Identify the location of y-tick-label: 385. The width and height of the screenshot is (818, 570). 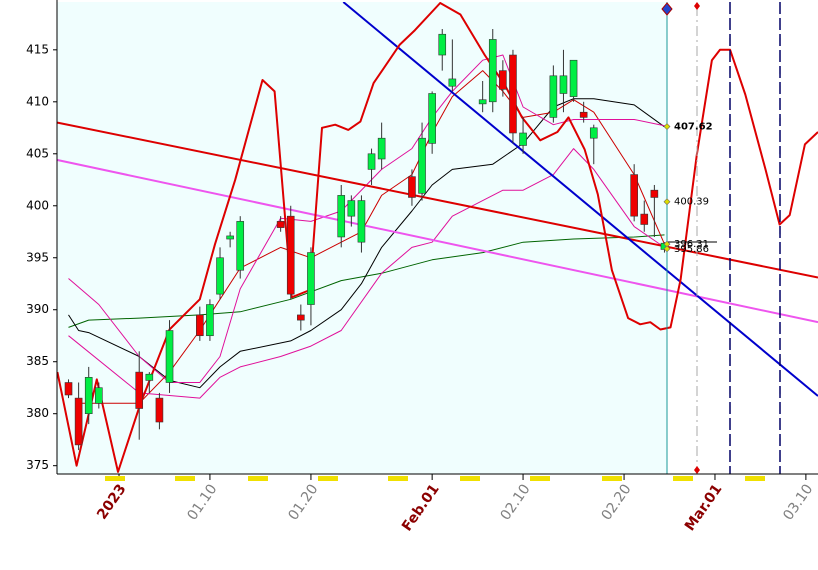
(37, 361).